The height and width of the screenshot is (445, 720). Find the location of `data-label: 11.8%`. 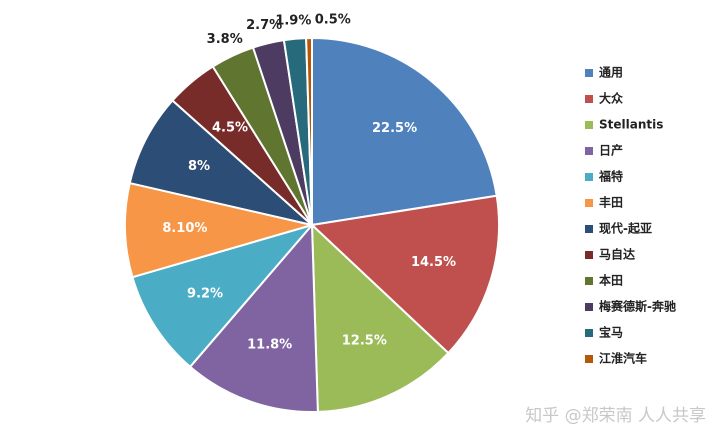

data-label: 11.8% is located at coordinates (269, 344).